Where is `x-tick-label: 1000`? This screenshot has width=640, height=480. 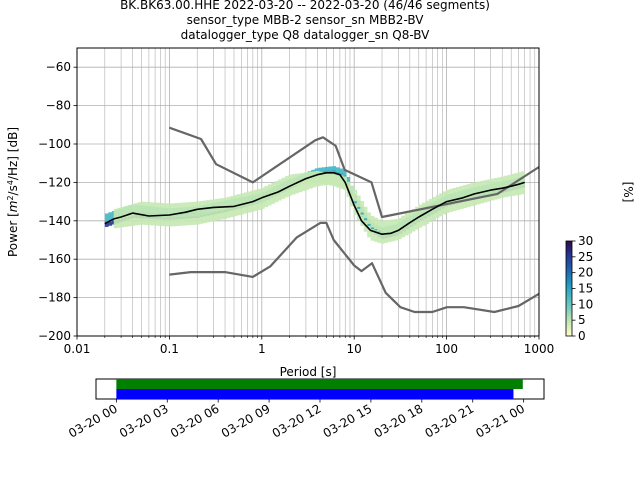
x-tick-label: 1000 is located at coordinates (539, 349).